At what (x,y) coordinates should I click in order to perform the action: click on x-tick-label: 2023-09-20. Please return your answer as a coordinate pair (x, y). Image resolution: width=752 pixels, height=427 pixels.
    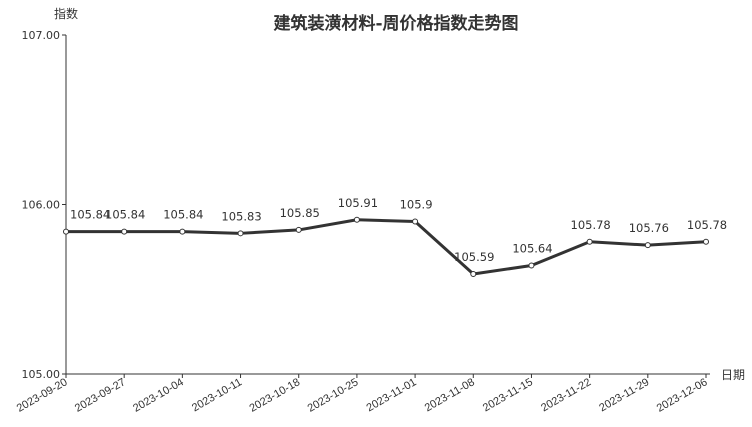
    Looking at the image, I should click on (42, 395).